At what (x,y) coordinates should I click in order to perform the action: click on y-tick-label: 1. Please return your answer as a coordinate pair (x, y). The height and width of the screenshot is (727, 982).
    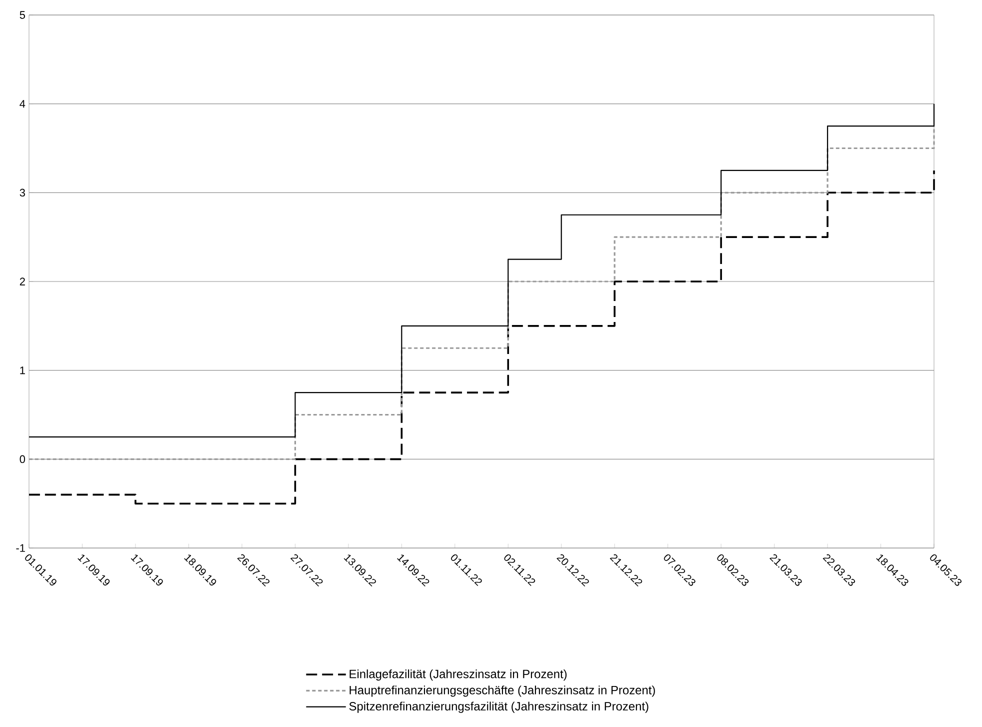
    Looking at the image, I should click on (22, 370).